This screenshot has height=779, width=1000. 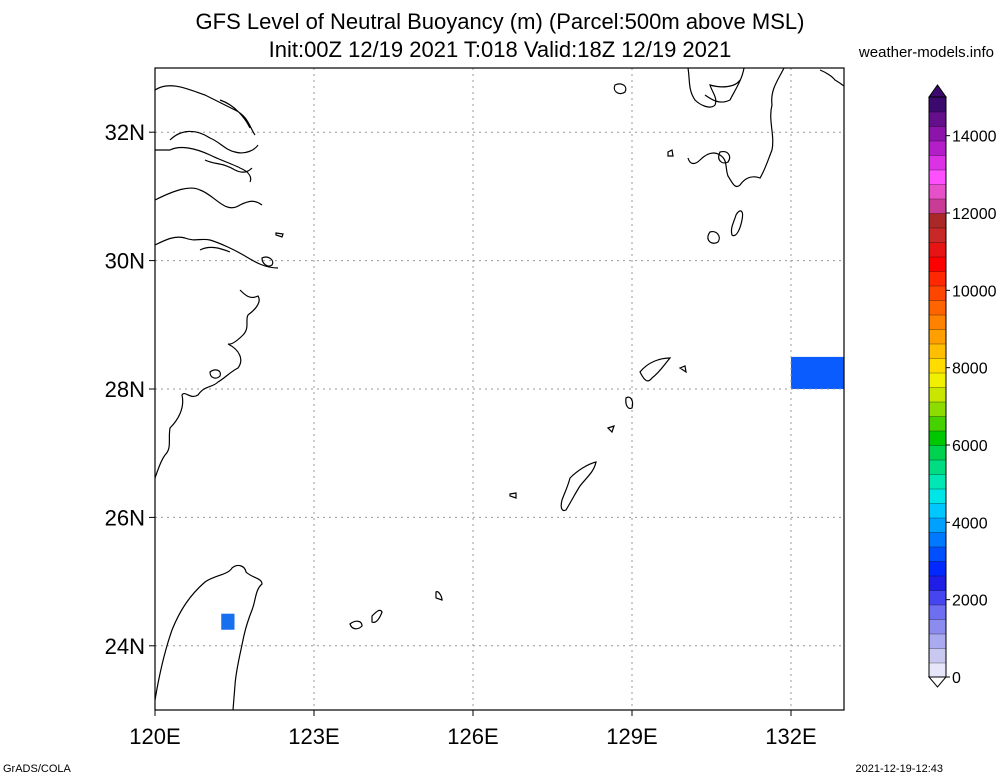 What do you see at coordinates (125, 517) in the screenshot?
I see `tick-label-lat: 26N` at bounding box center [125, 517].